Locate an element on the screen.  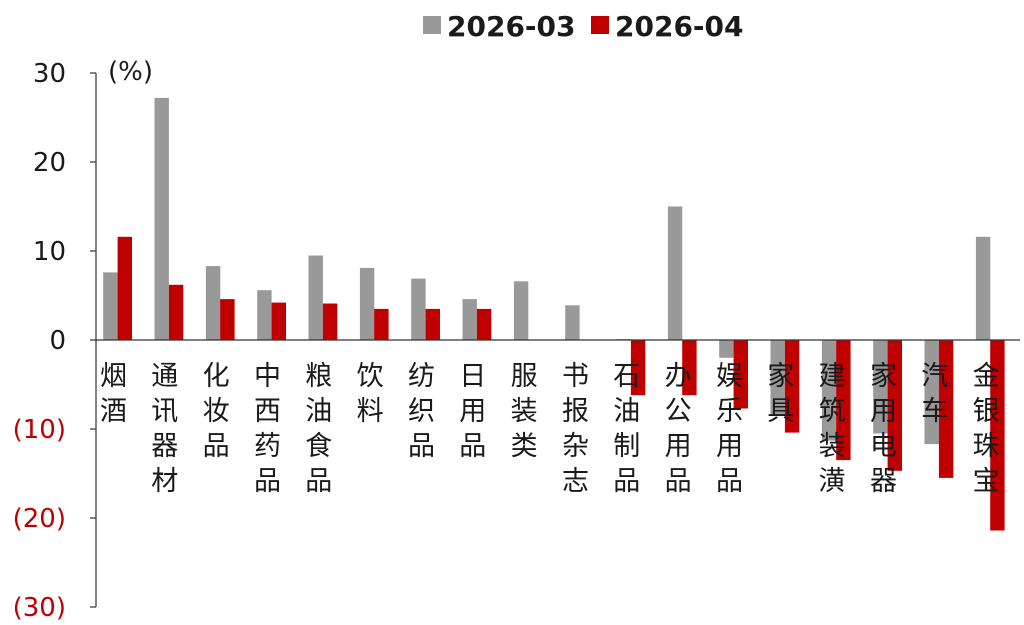
x-tick-label: 粮油食品 is located at coordinates (318, 429).